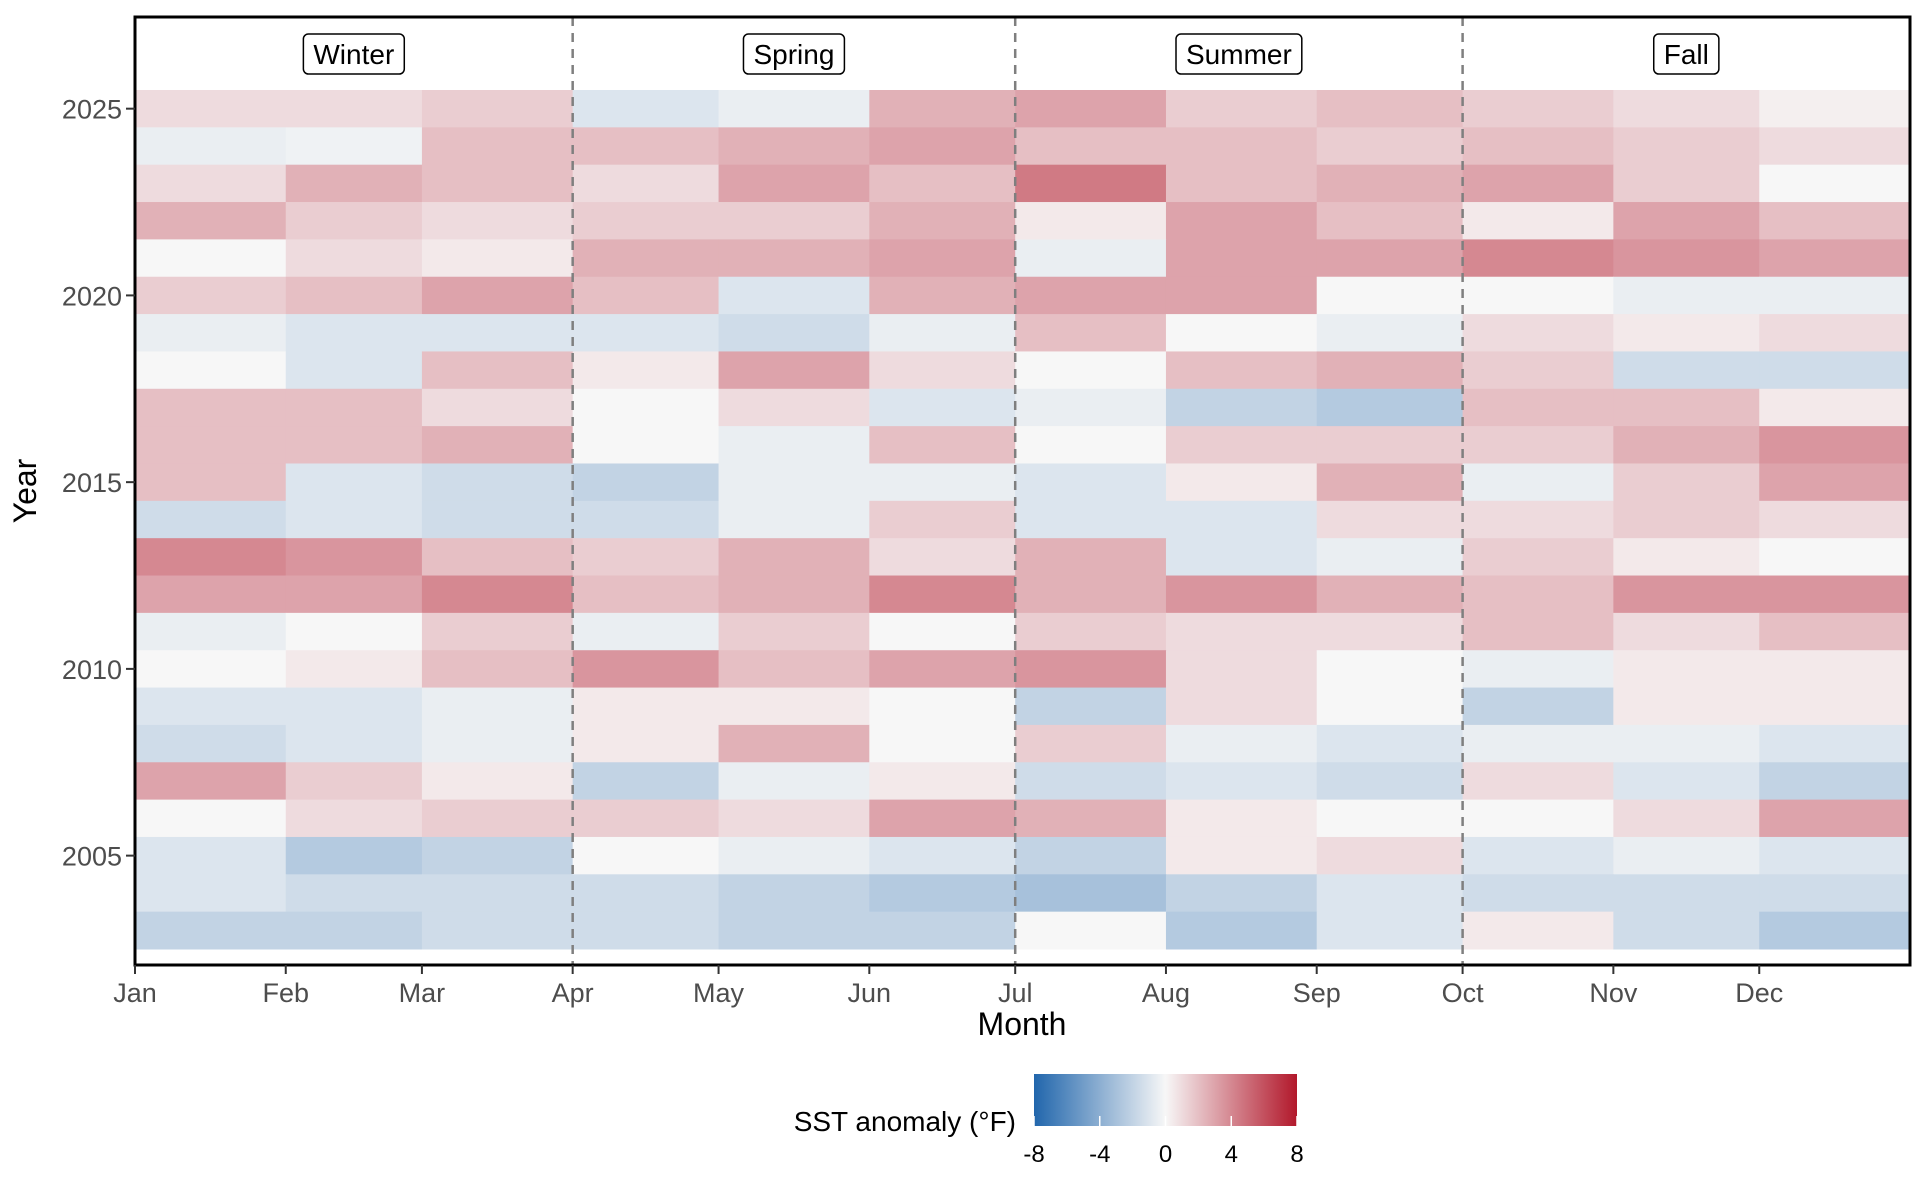 Image resolution: width=1920 pixels, height=1183 pixels. I want to click on legend-tick-label: 8, so click(1296, 1154).